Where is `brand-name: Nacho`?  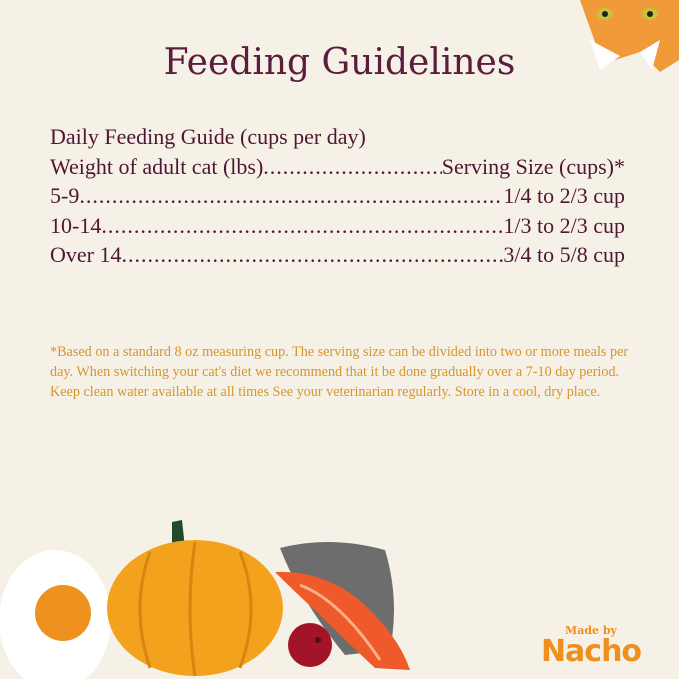 brand-name: Nacho is located at coordinates (591, 651).